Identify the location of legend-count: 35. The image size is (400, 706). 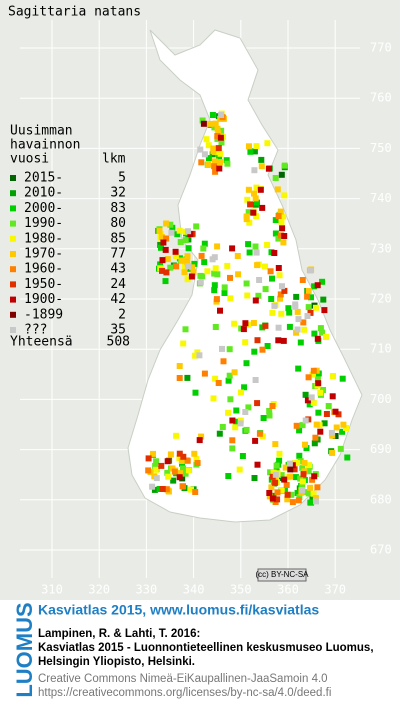
(118, 330).